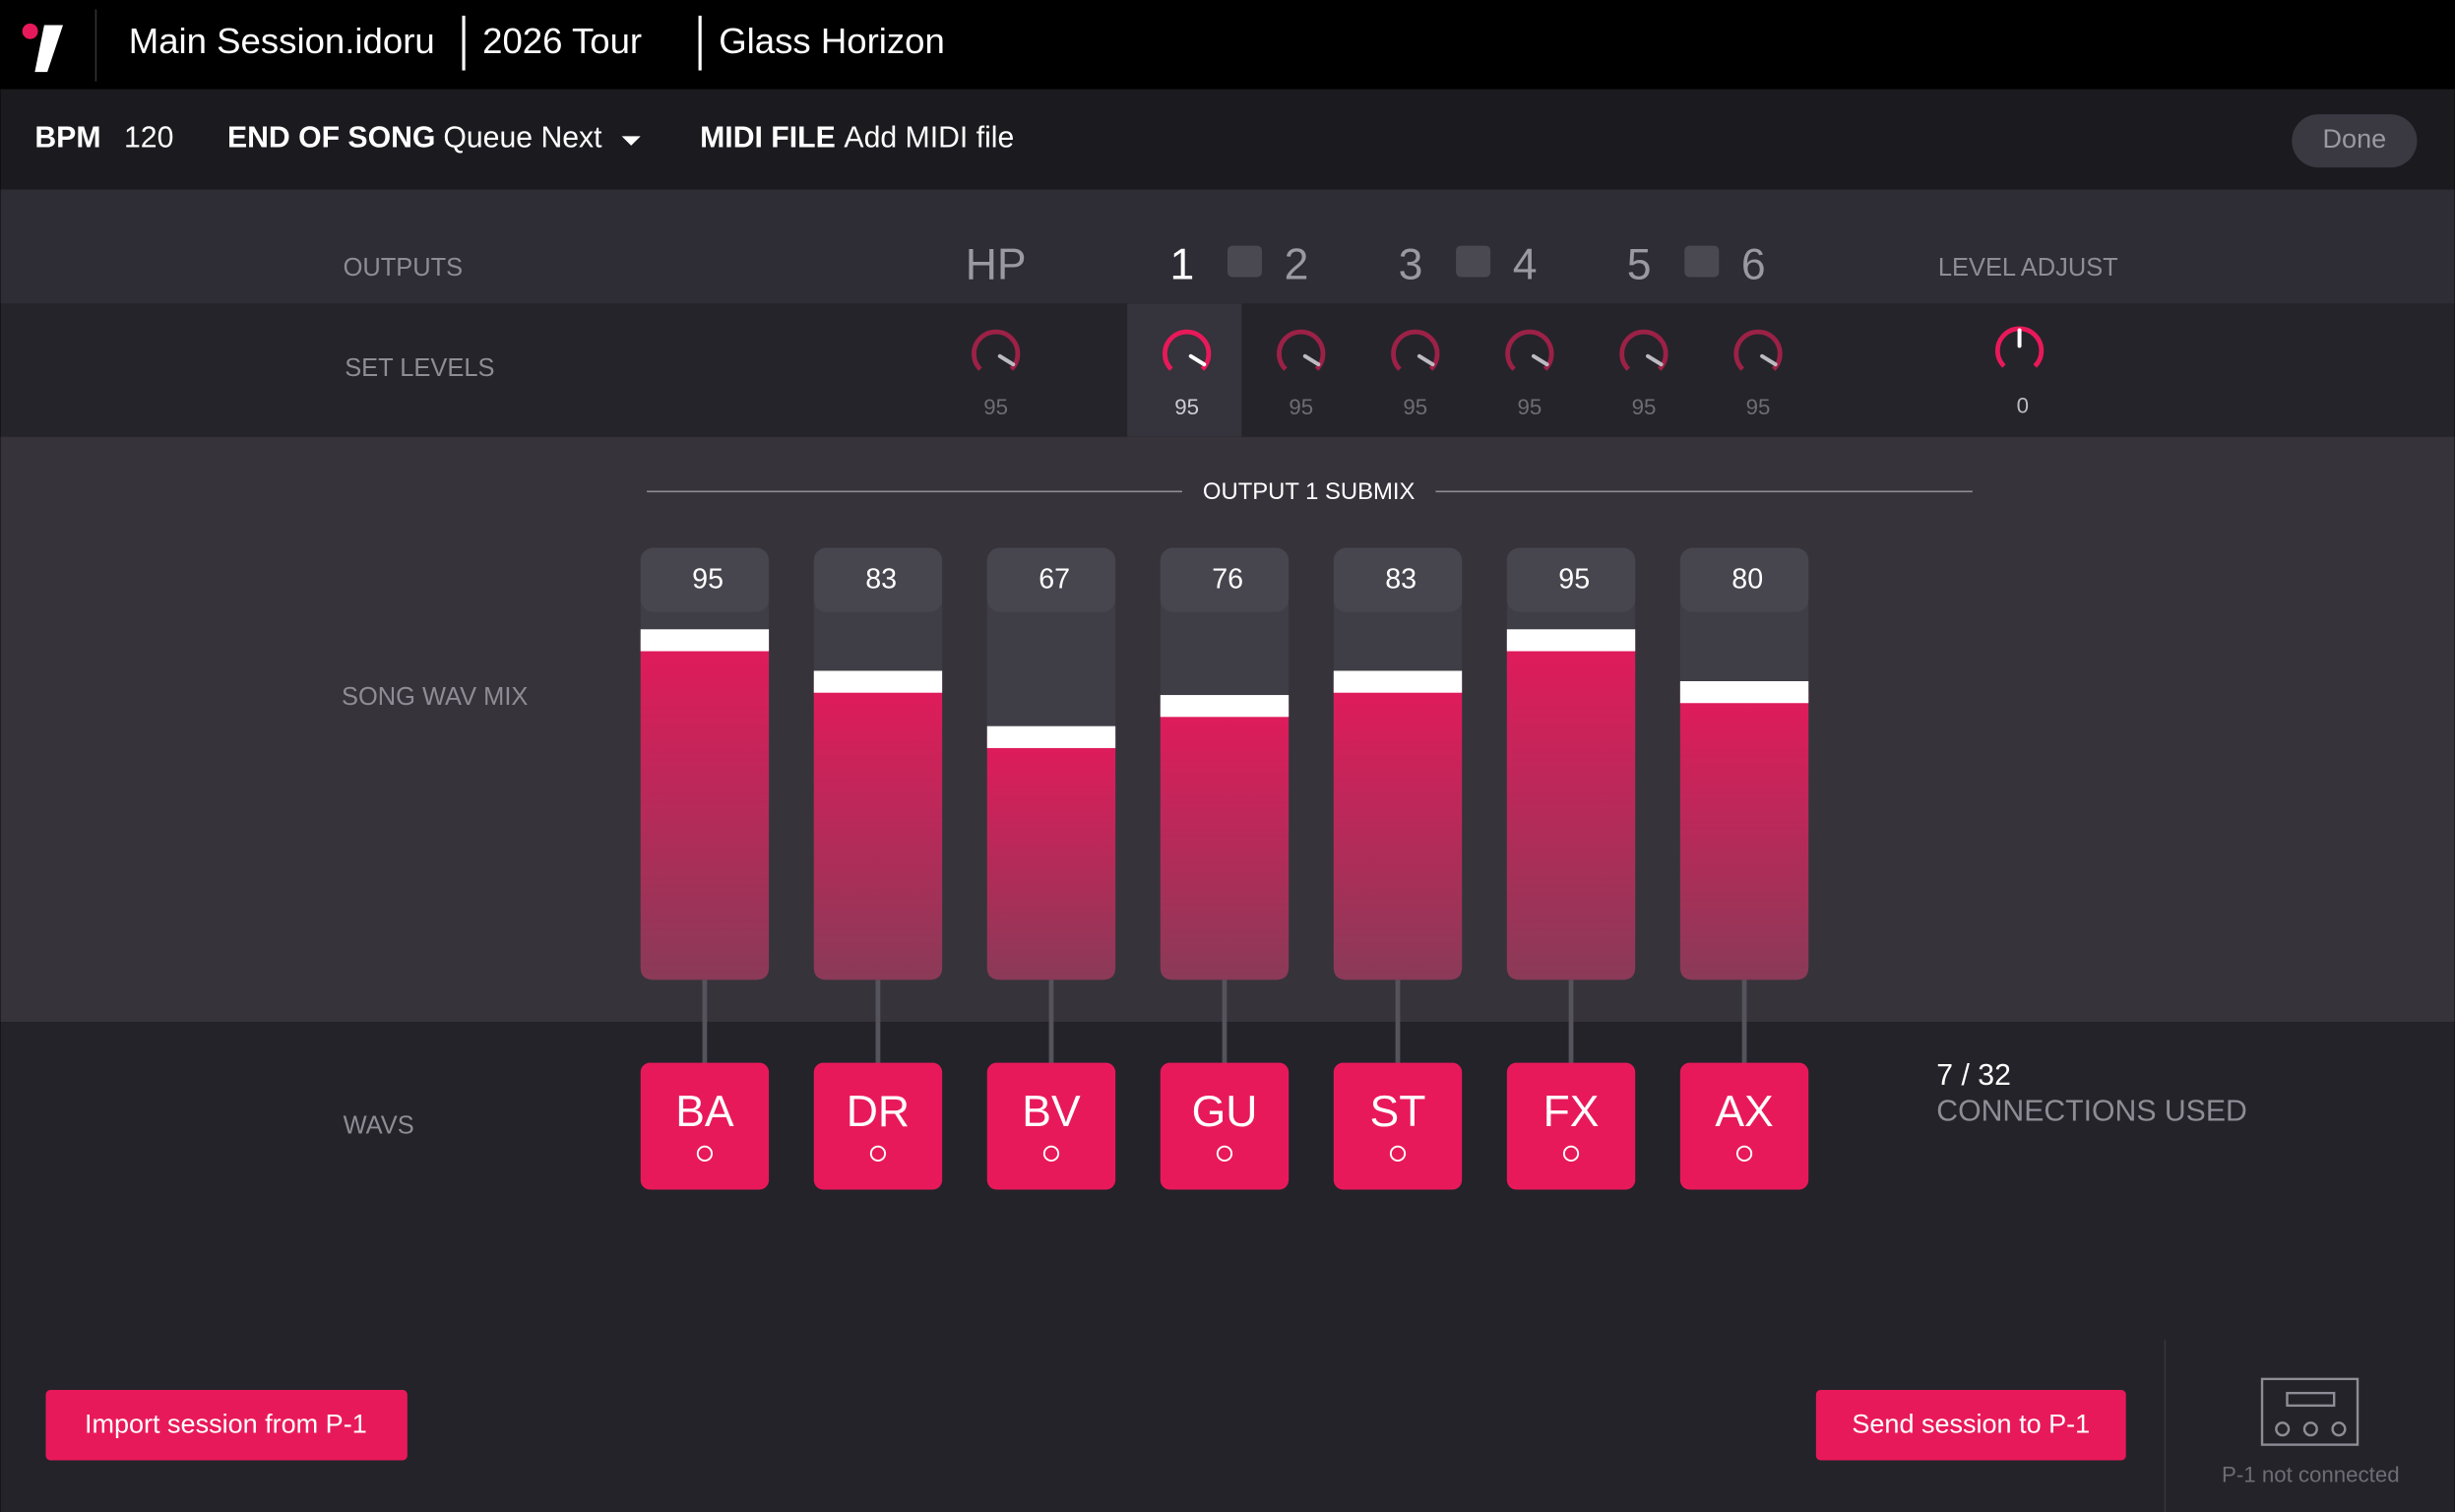 The height and width of the screenshot is (1512, 2455). I want to click on song-wav-mix-label: SONG WAV MIX, so click(435, 697).